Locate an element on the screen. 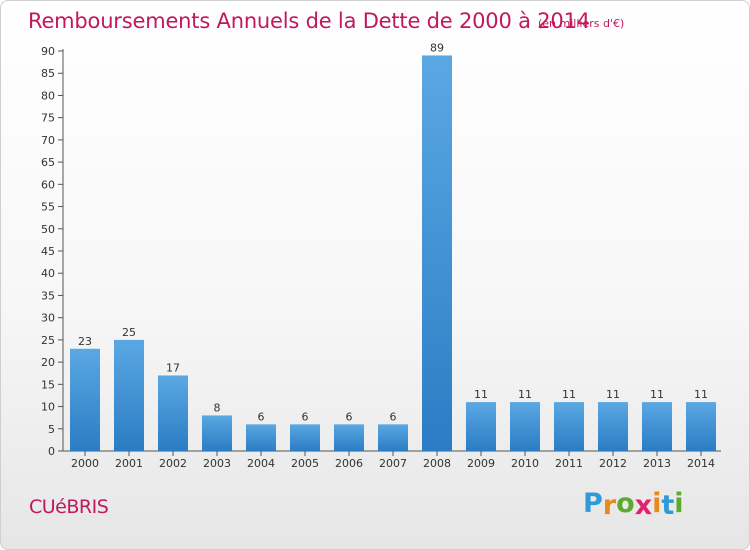 This screenshot has height=550, width=750. chart-unit: (en milliers d'€) is located at coordinates (581, 23).